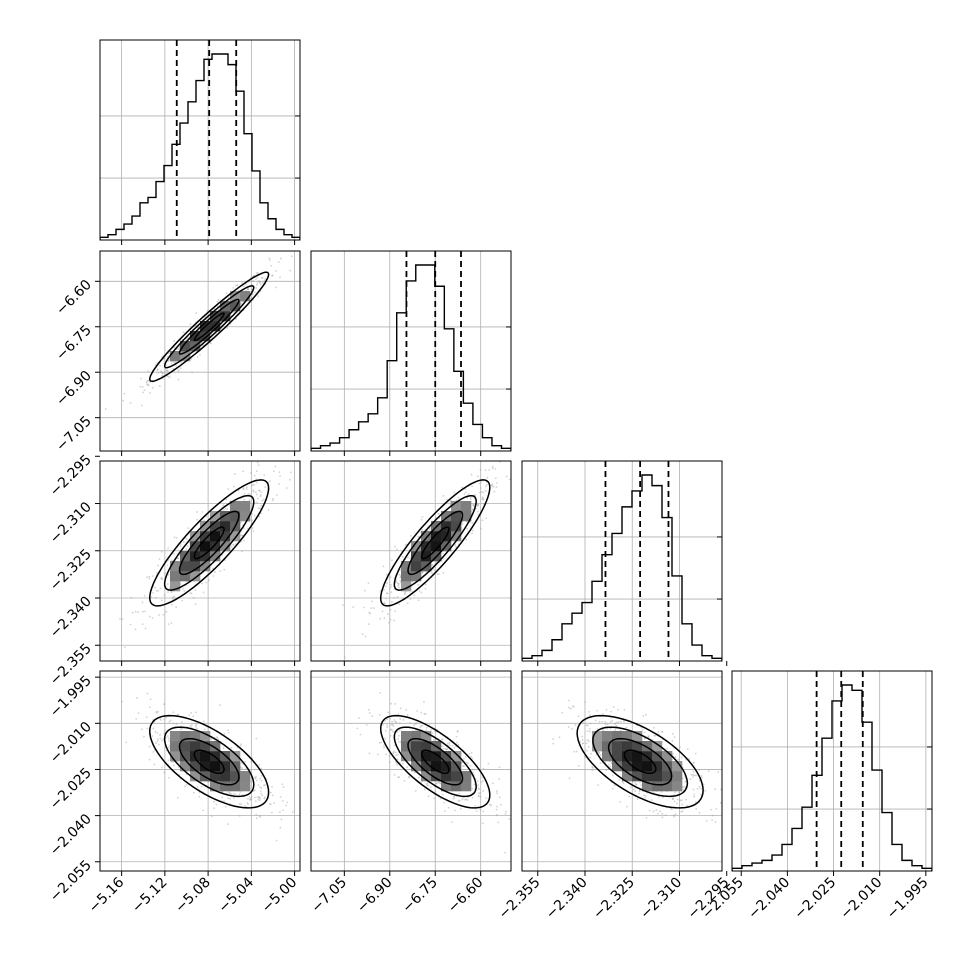  What do you see at coordinates (567, 899) in the screenshot?
I see `x-tick-label: −2.340` at bounding box center [567, 899].